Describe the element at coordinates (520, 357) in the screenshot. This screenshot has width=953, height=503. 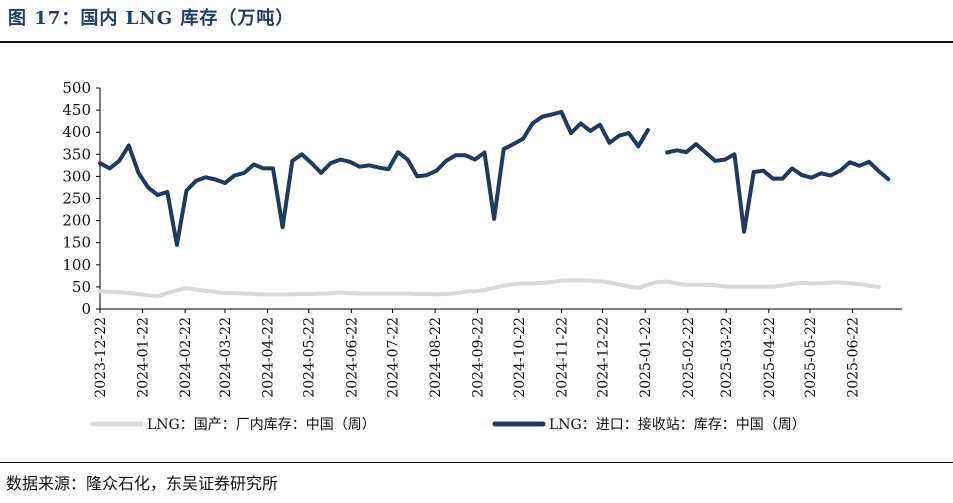
I see `x-tick-label: 2024-10-22` at that location.